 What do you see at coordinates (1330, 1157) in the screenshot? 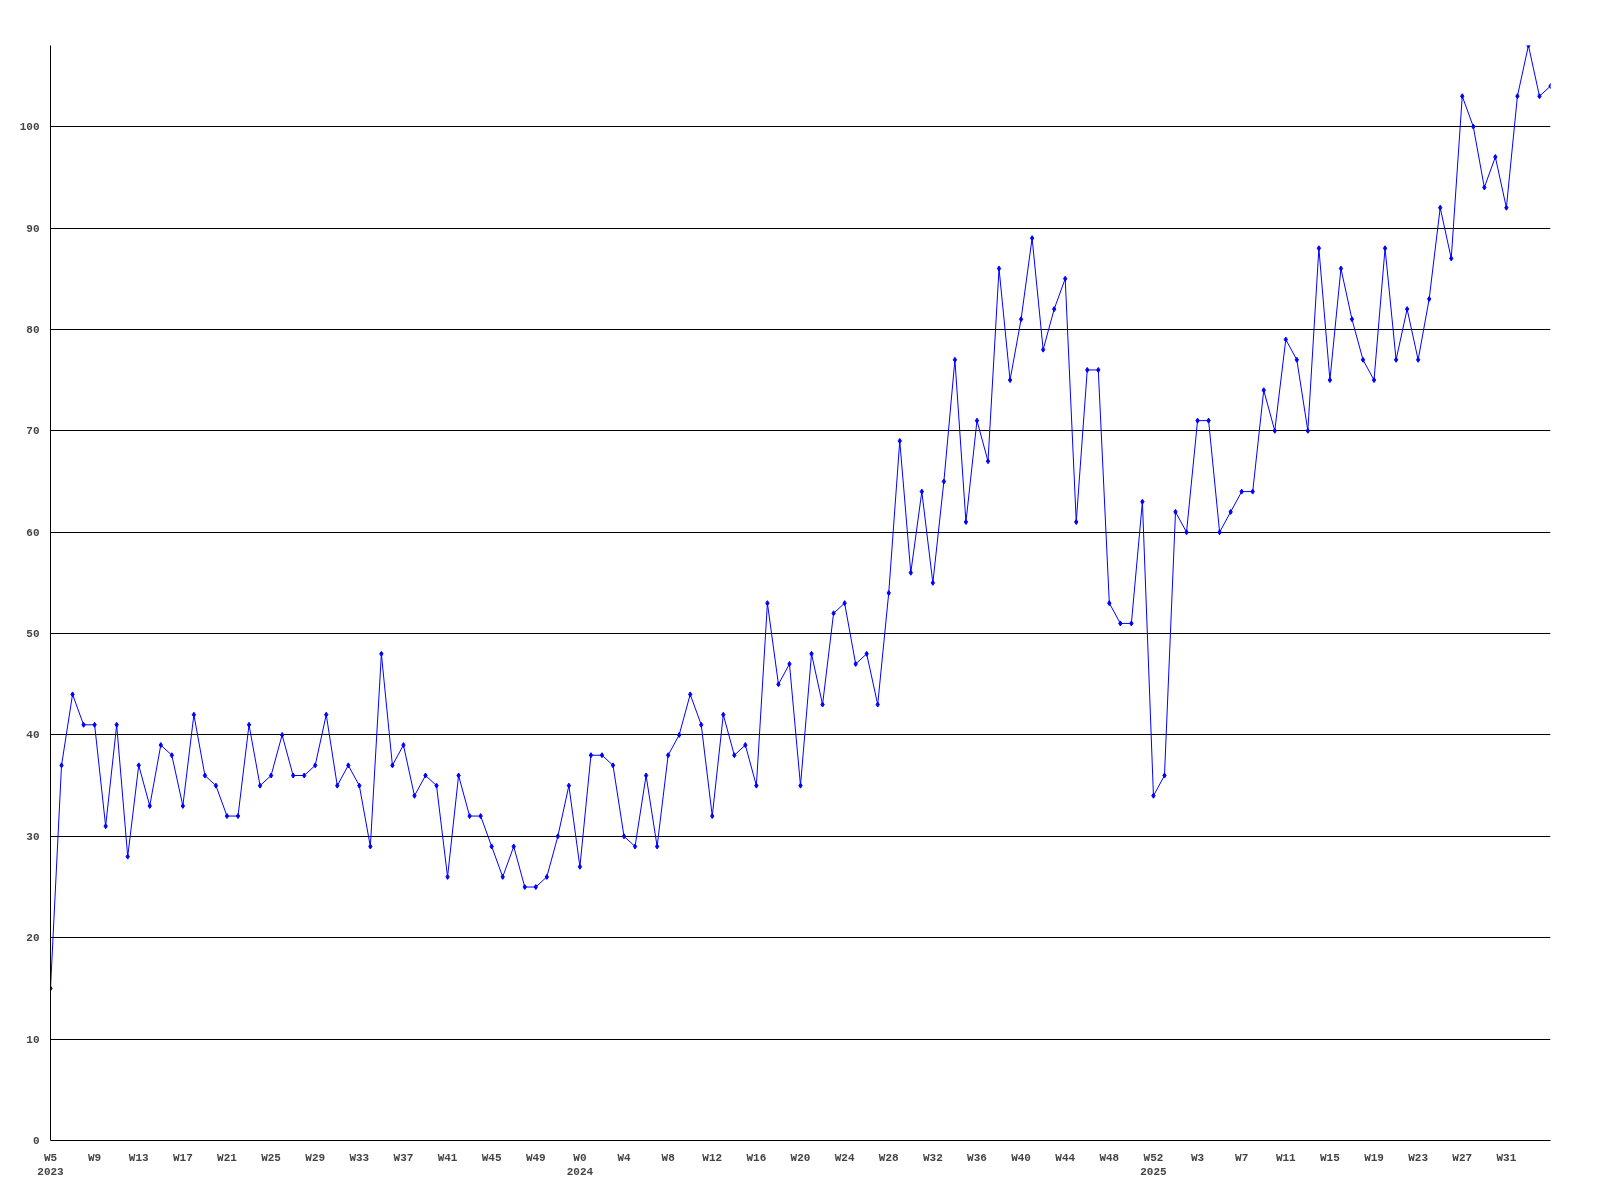
I see `x-tick-label: W15` at bounding box center [1330, 1157].